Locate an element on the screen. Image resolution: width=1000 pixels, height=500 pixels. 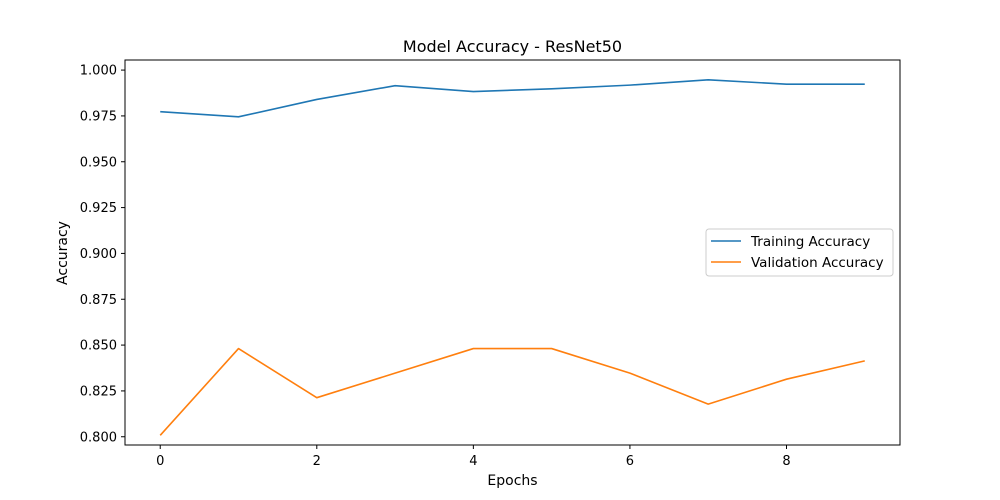
y-tick-label: 0.925 is located at coordinates (98, 208).